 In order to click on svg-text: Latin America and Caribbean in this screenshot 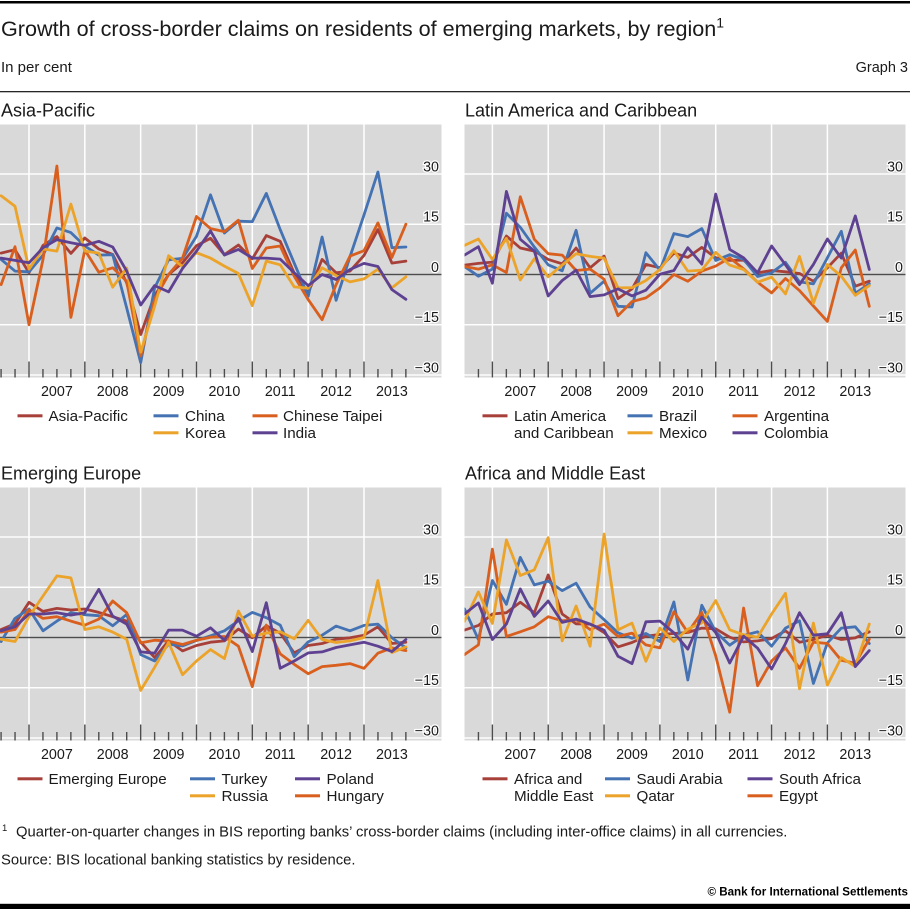, I will do `click(581, 111)`.